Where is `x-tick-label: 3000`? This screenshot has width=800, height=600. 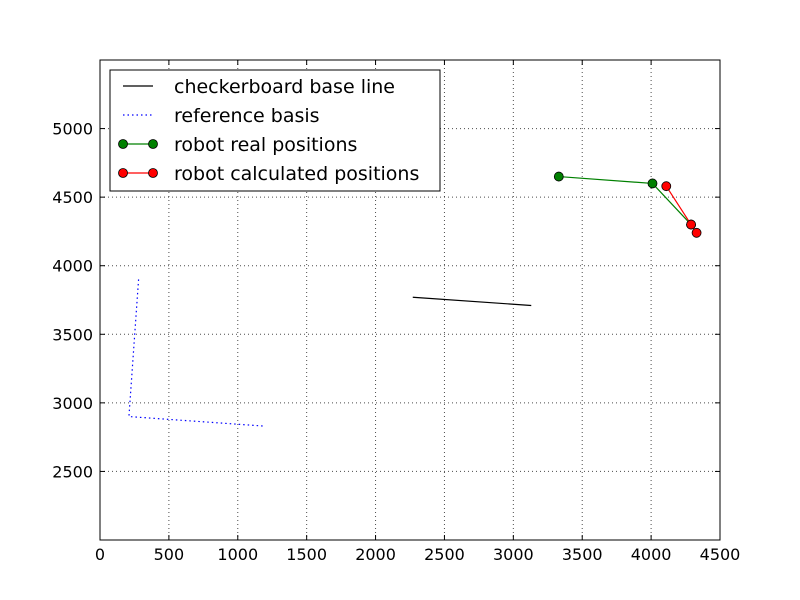
x-tick-label: 3000 is located at coordinates (513, 554).